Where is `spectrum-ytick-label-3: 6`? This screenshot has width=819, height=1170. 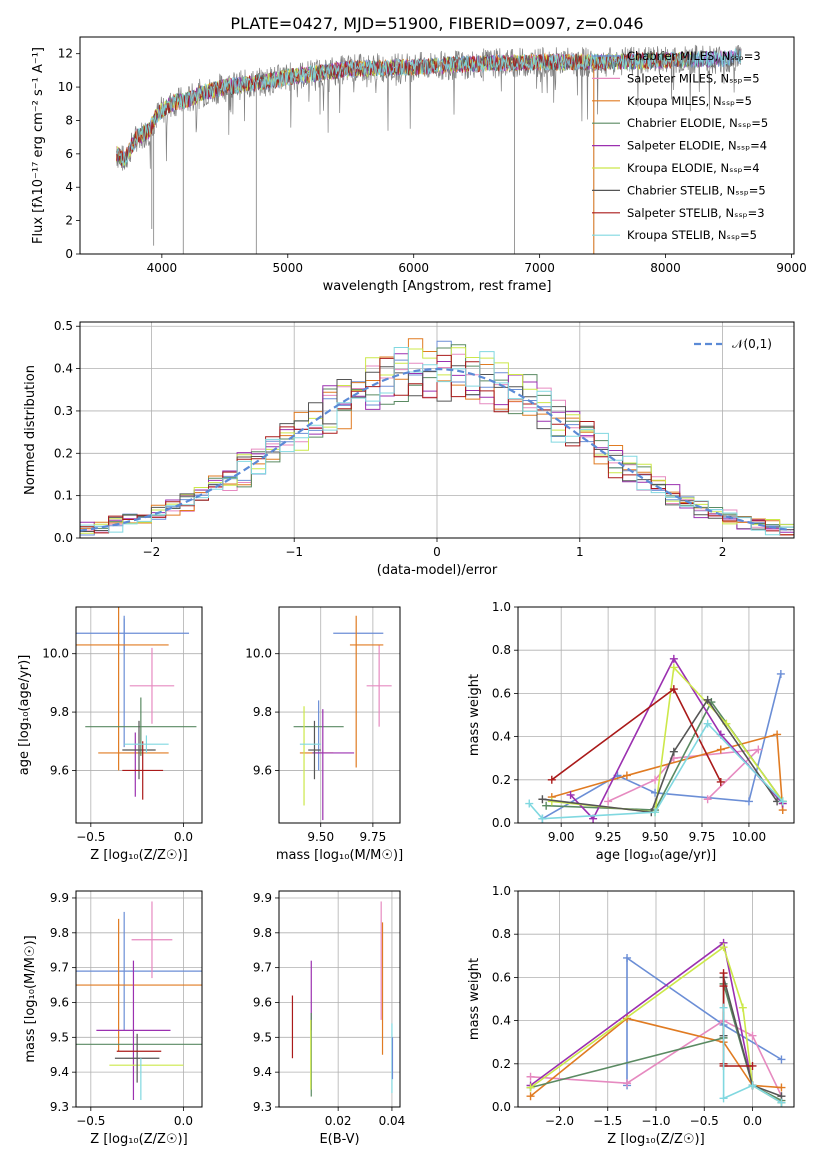
spectrum-ytick-label-3: 6 is located at coordinates (69, 154).